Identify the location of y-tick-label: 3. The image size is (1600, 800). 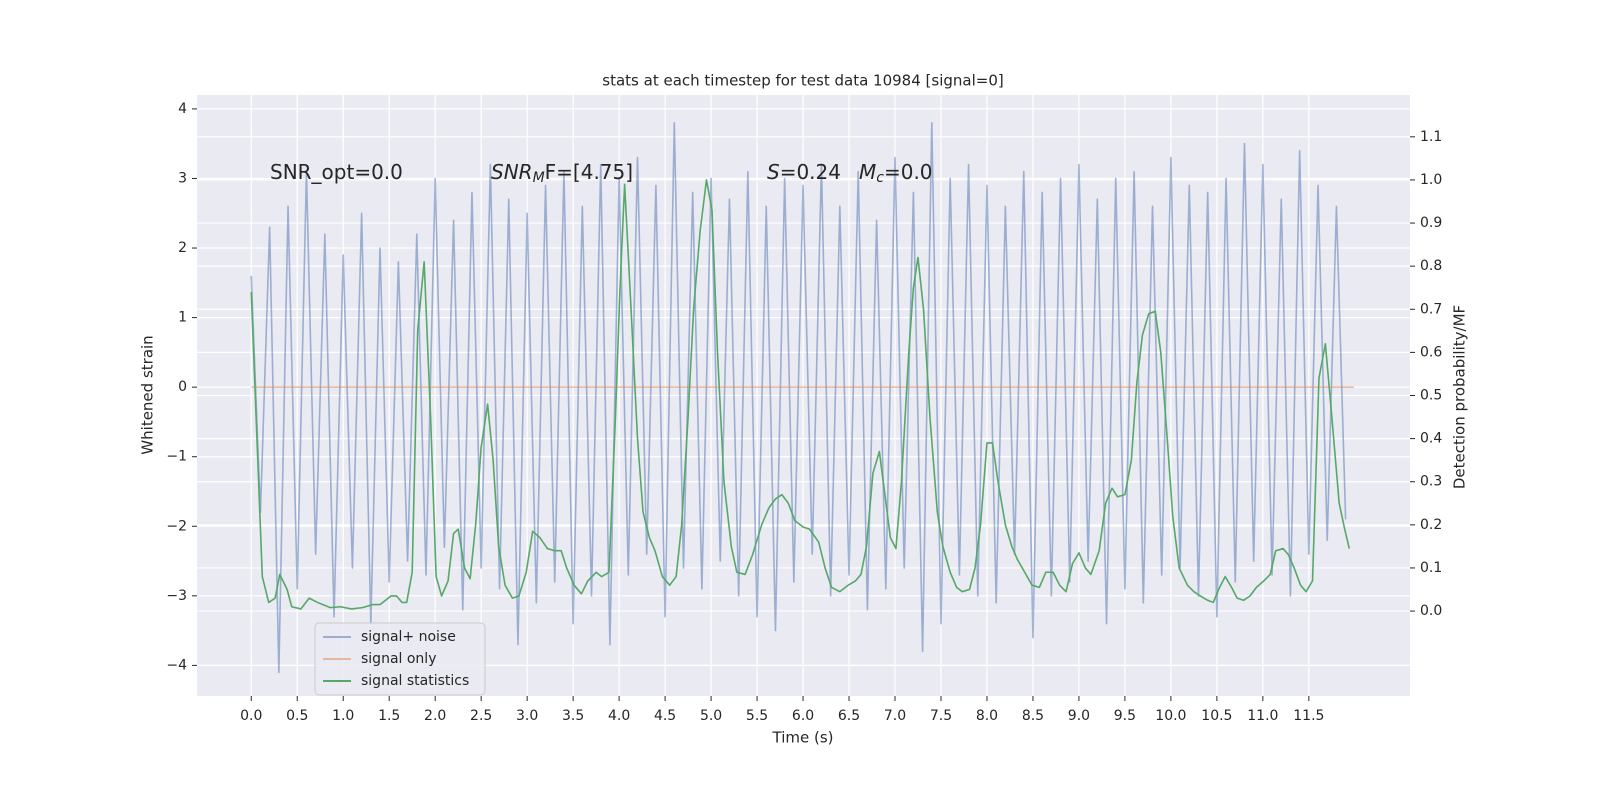
(182, 178).